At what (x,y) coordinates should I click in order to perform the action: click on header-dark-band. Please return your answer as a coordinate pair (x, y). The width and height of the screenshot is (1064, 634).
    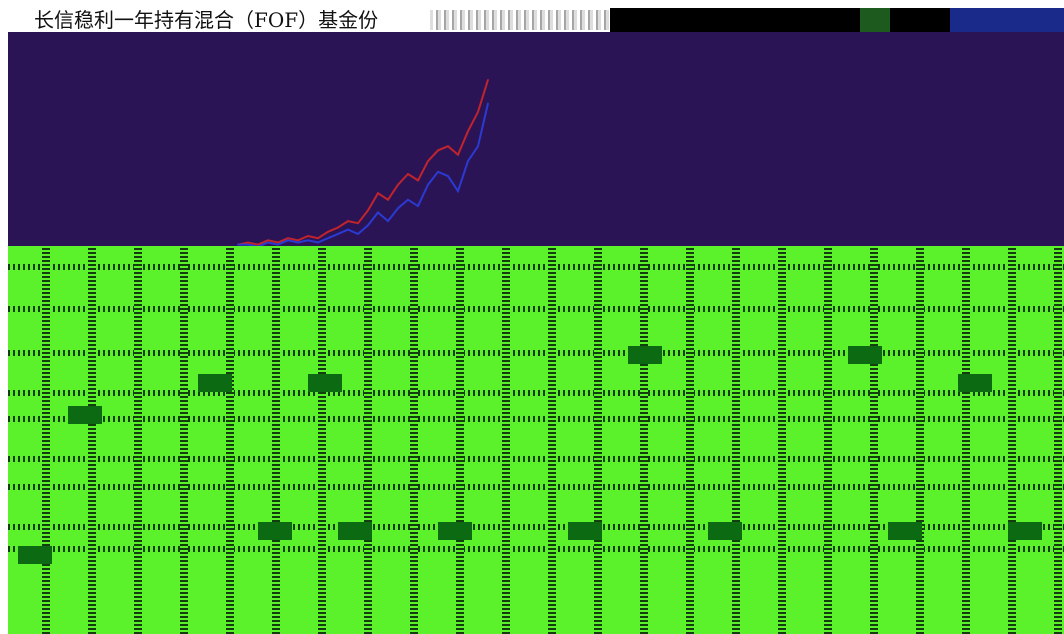
    Looking at the image, I should click on (837, 20).